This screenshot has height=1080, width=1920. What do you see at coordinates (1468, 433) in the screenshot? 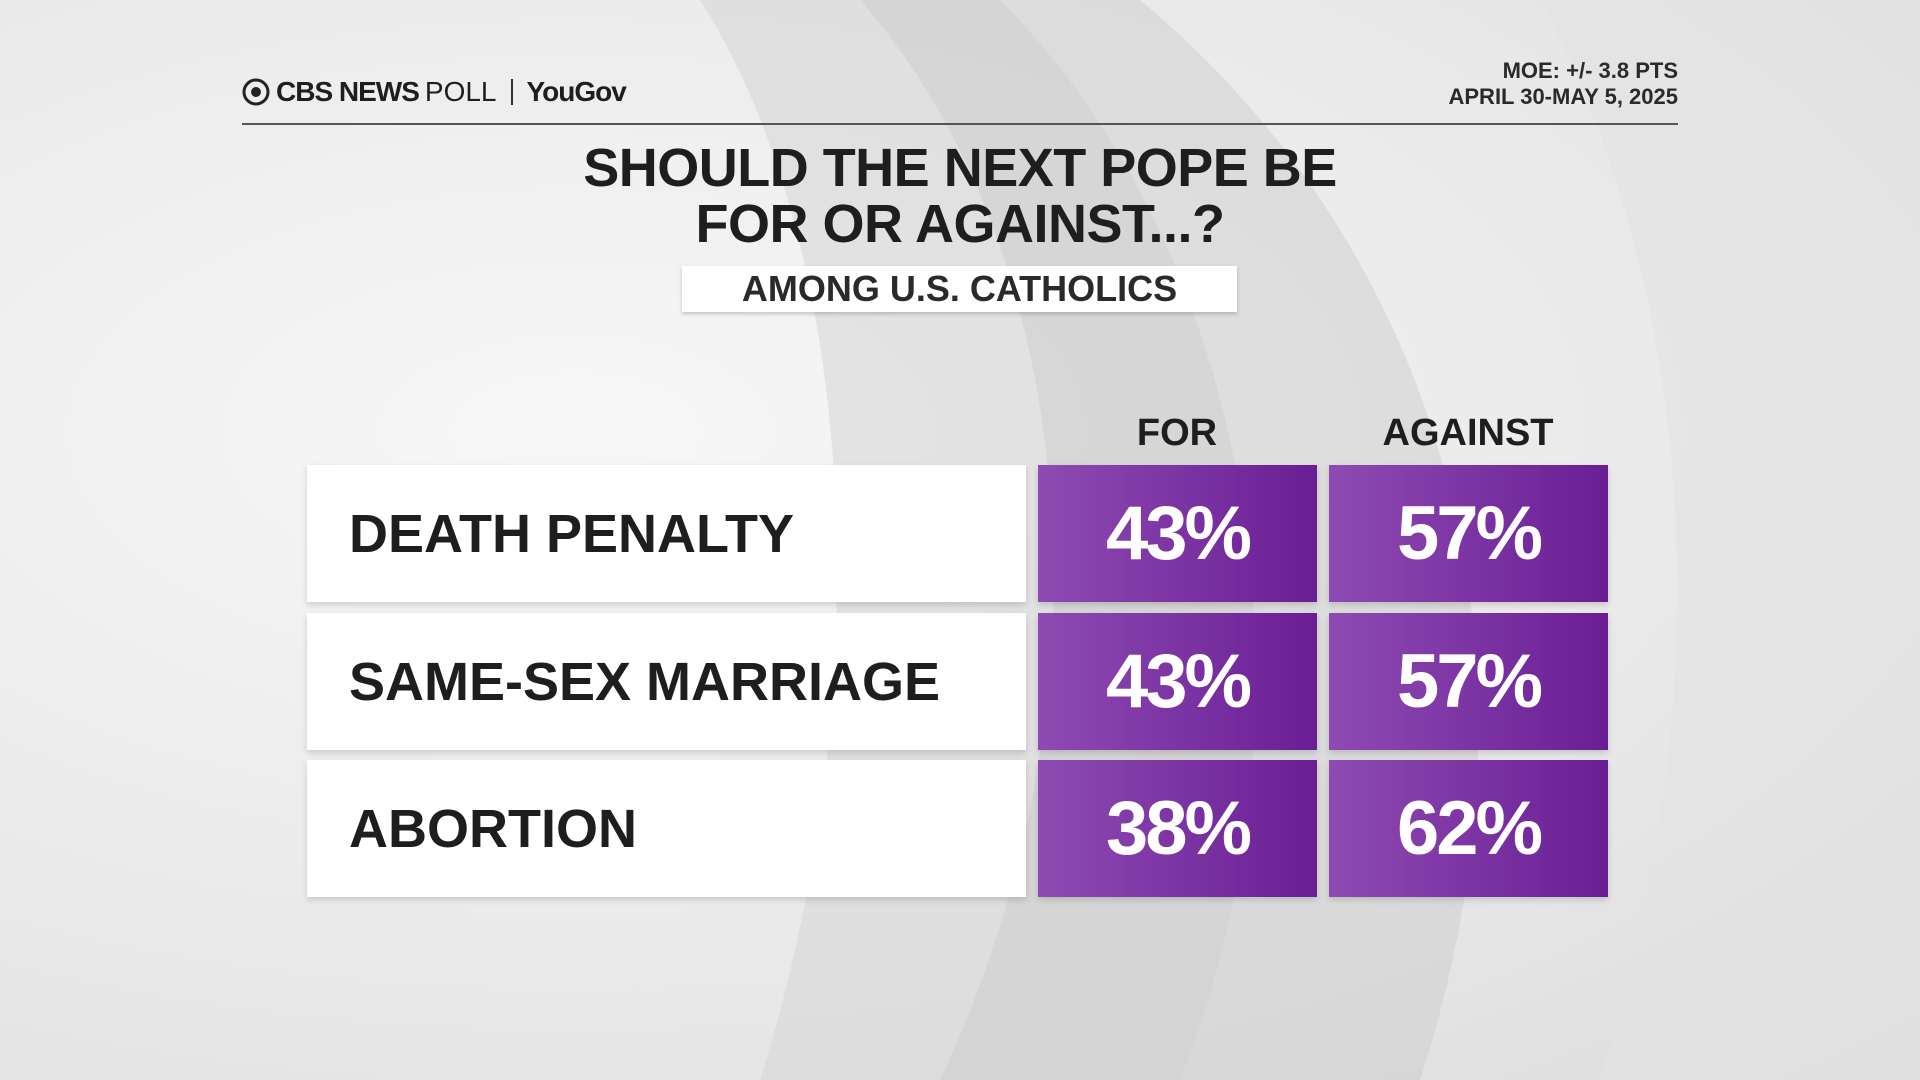
I see `column-header: AGAINST` at bounding box center [1468, 433].